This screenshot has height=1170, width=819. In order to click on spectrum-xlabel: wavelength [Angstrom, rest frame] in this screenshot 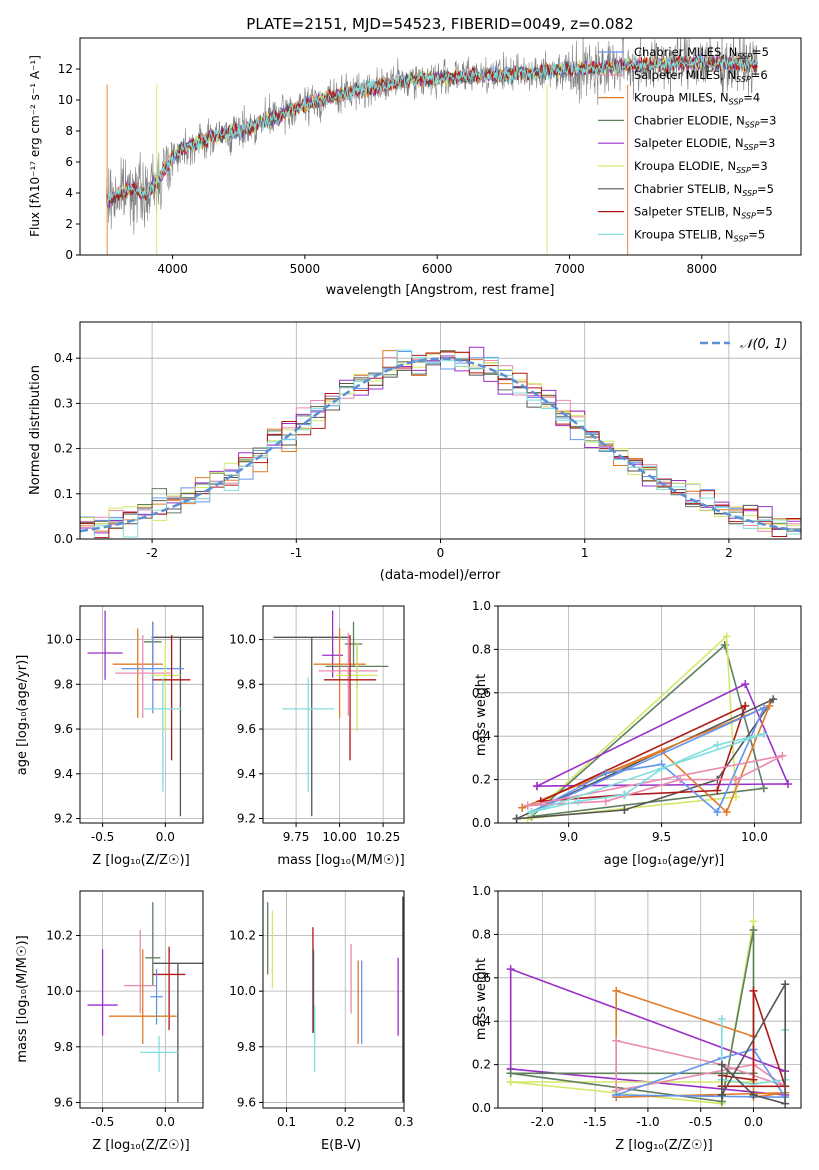, I will do `click(440, 290)`.